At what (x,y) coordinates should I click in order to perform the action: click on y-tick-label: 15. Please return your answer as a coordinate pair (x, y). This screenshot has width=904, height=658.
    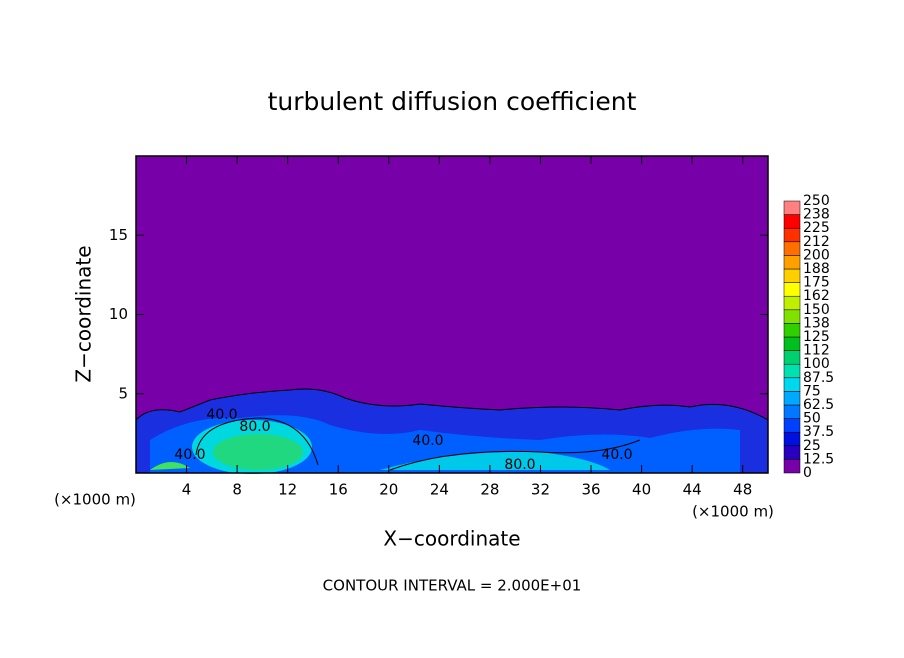
    Looking at the image, I should click on (118, 235).